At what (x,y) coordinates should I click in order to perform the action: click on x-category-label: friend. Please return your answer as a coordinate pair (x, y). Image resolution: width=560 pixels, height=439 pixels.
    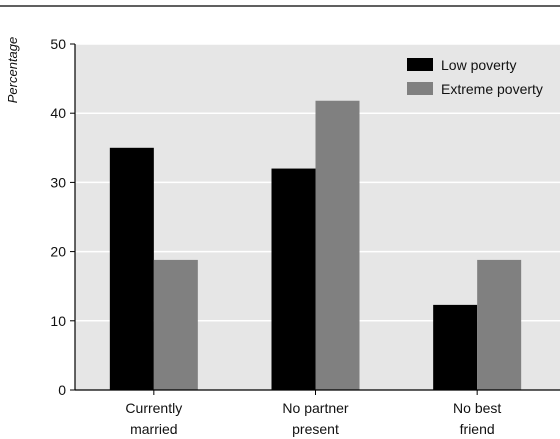
    Looking at the image, I should click on (477, 429).